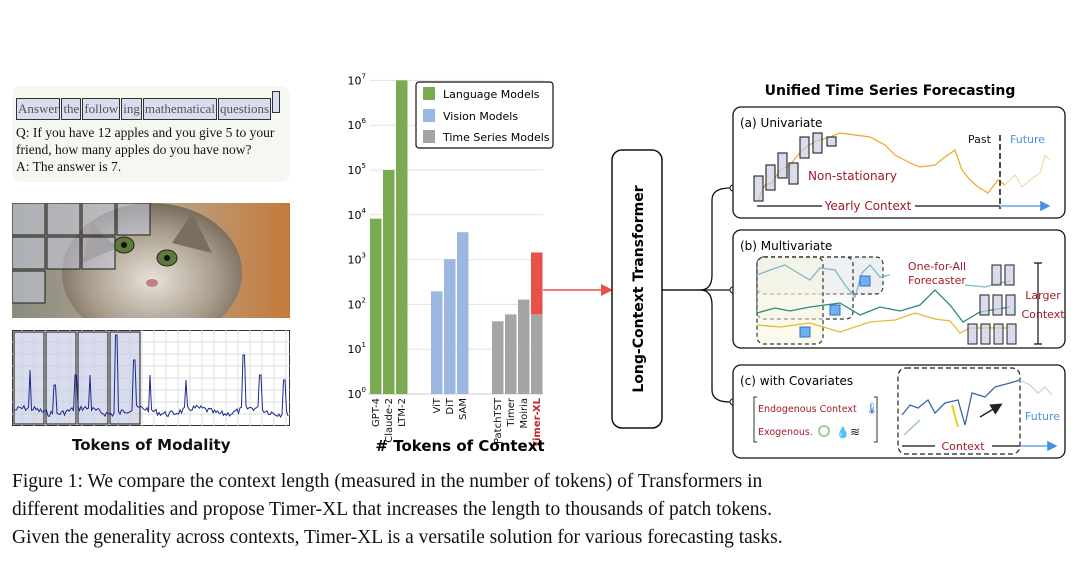  Describe the element at coordinates (852, 176) in the screenshot. I see `non-stationary-label: Non-stationary` at that location.